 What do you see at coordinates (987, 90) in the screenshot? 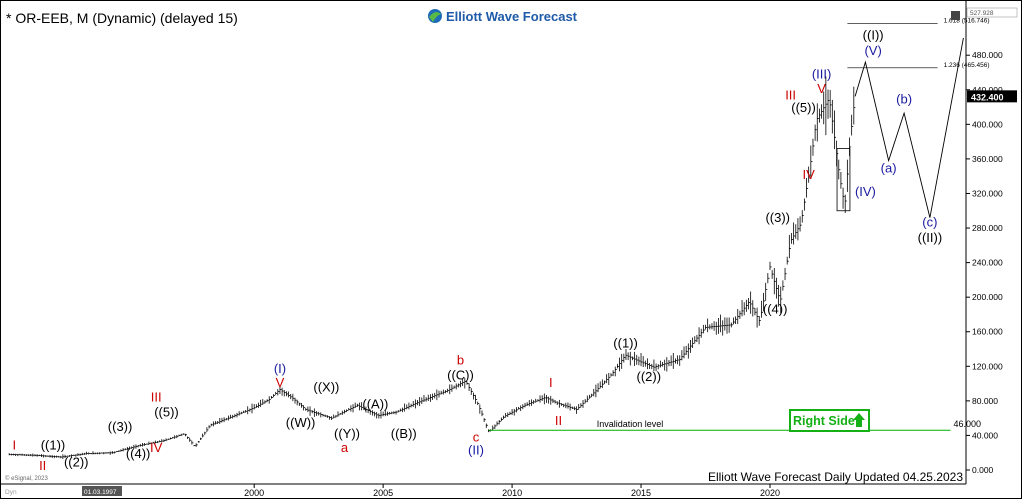
I see `y-tick-label: 440.000` at bounding box center [987, 90].